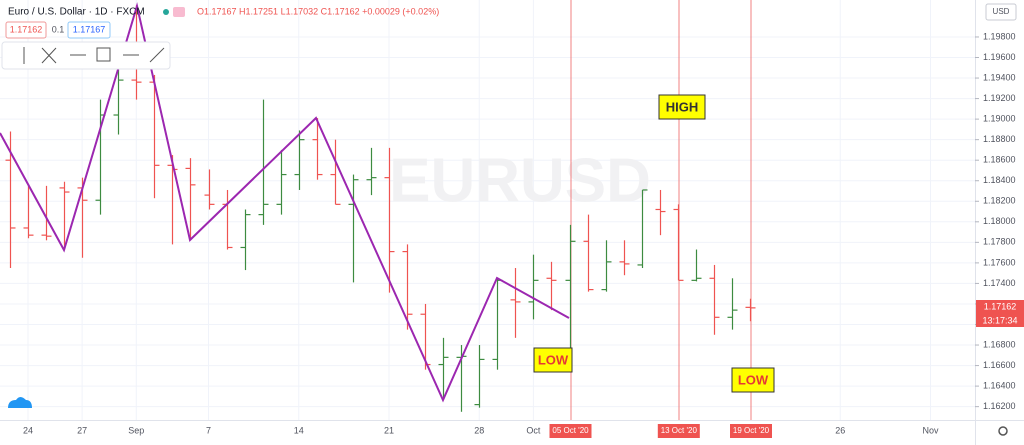 The height and width of the screenshot is (445, 1024). Describe the element at coordinates (389, 430) in the screenshot. I see `x-tick-label: 21` at that location.